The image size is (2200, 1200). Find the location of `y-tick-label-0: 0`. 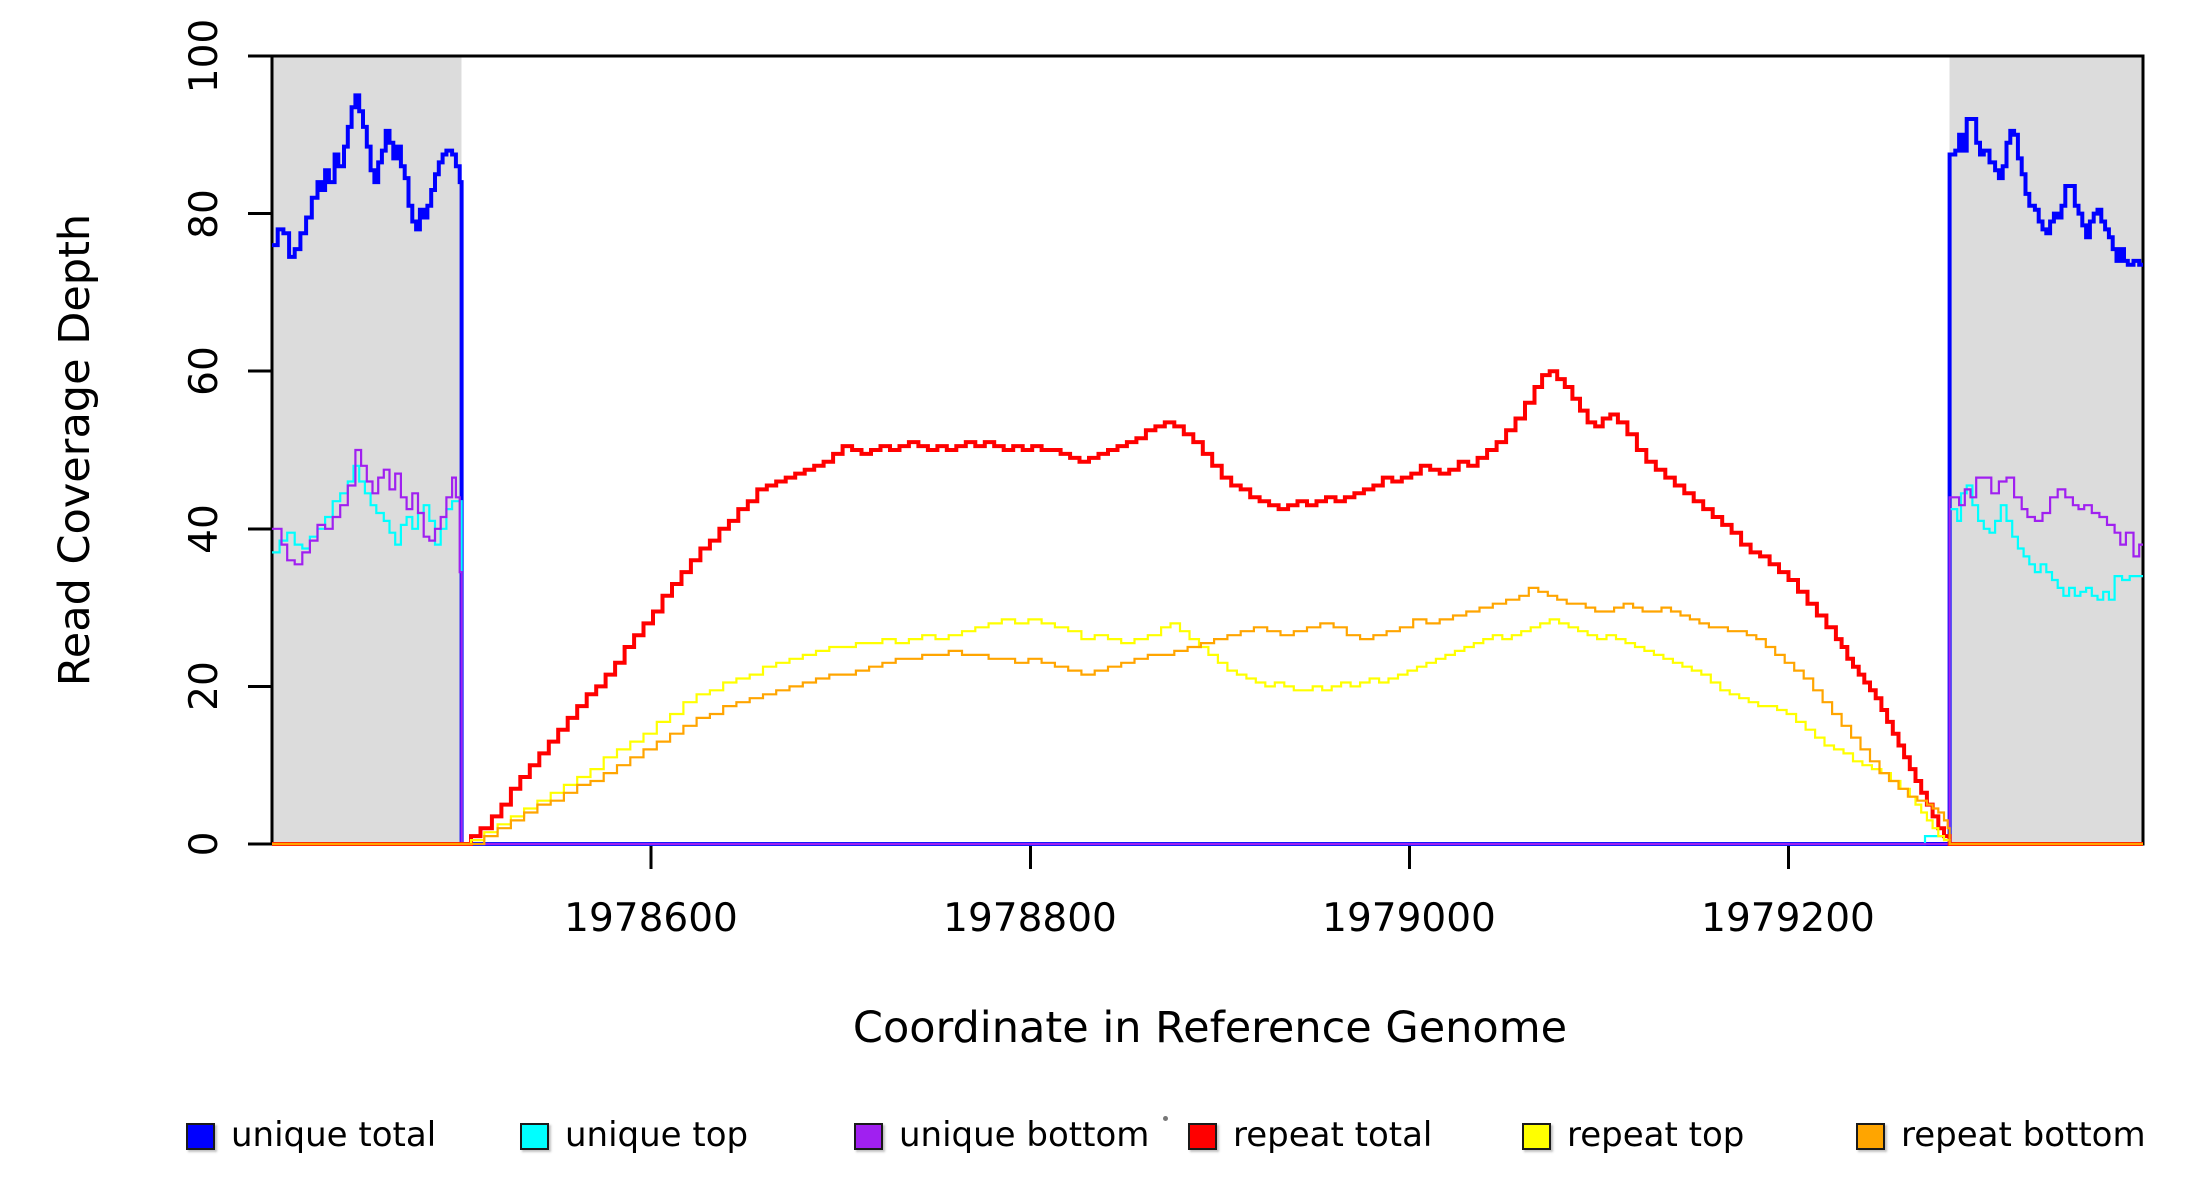

y-tick-label-0: 0 is located at coordinates (204, 844).